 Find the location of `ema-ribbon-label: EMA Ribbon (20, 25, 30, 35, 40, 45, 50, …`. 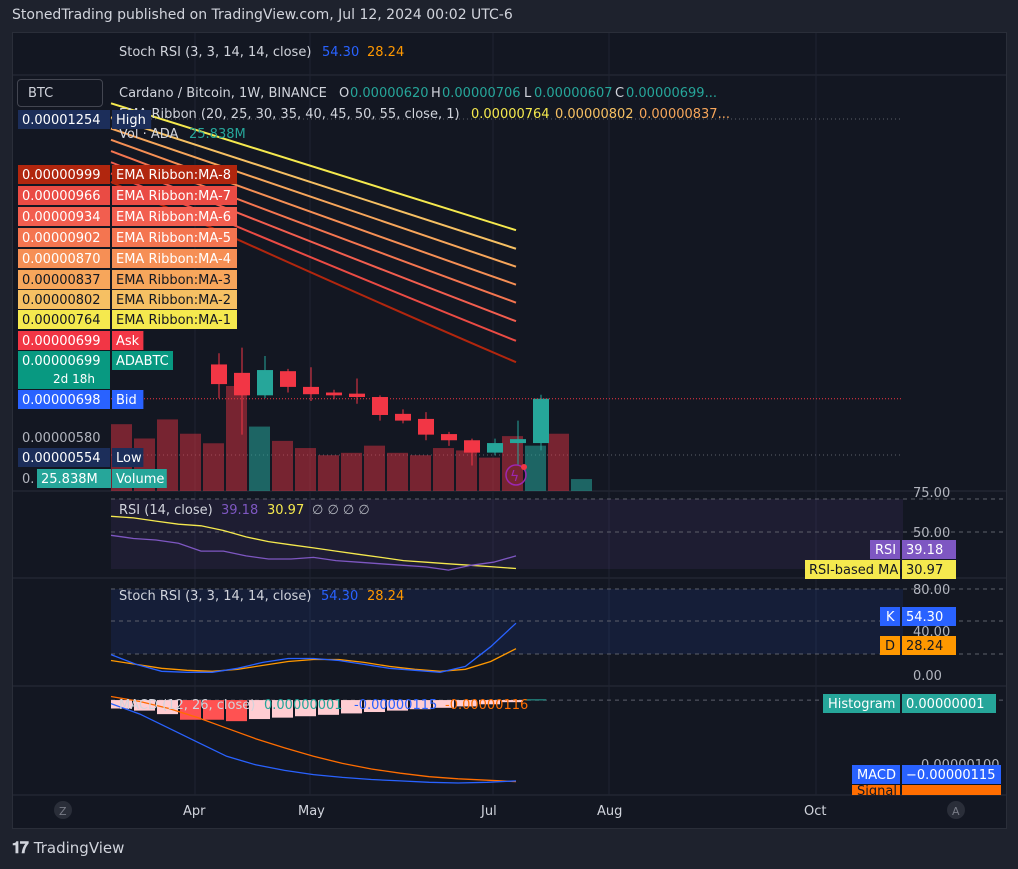

ema-ribbon-label: EMA Ribbon (20, 25, 30, 35, 40, 45, 50, … is located at coordinates (289, 114).